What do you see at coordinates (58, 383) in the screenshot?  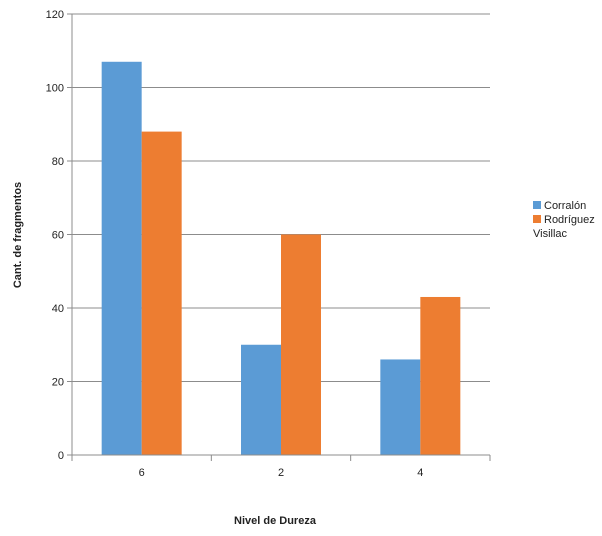 I see `y-tick-label: 20` at bounding box center [58, 383].